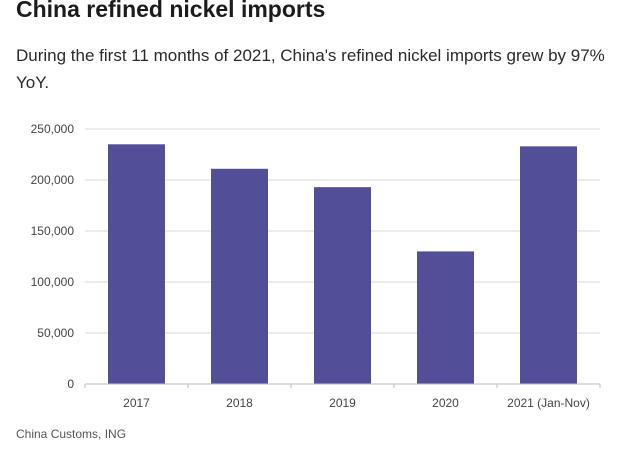 This screenshot has height=453, width=625. I want to click on y-axis: 0 50,000 100,000 150,000 200,000 250,000, so click(53, 256).